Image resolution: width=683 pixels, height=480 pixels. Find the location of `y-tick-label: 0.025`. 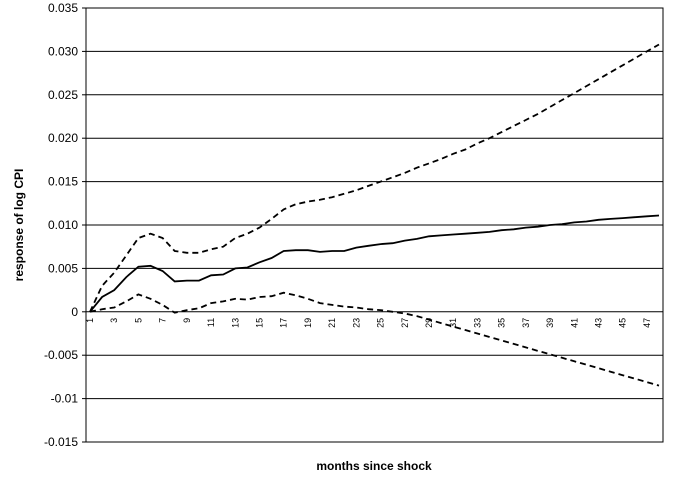

y-tick-label: 0.025 is located at coordinates (63, 95).